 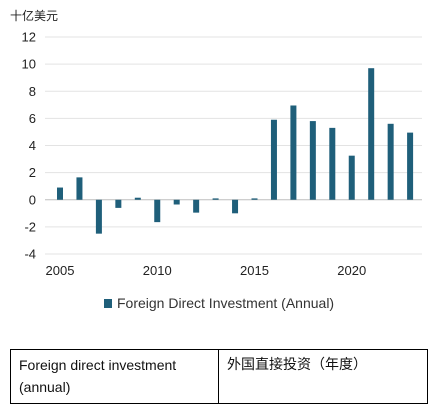 What do you see at coordinates (114, 376) in the screenshot?
I see `table-cell-english: Foreign direct investment (annual)` at bounding box center [114, 376].